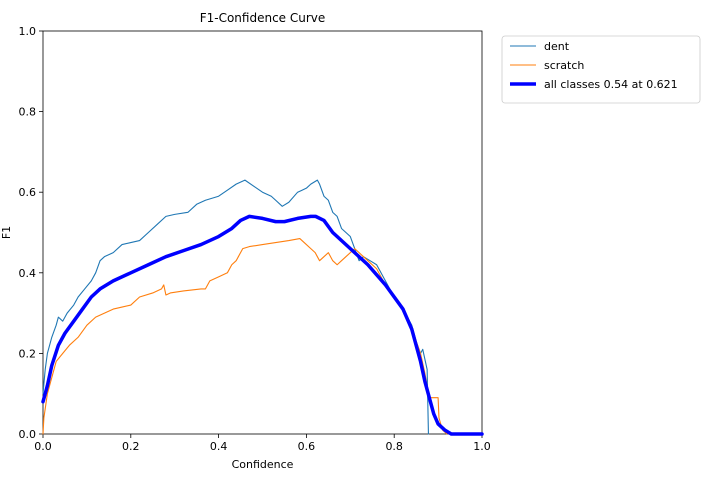 The width and height of the screenshot is (725, 490). What do you see at coordinates (307, 446) in the screenshot?
I see `x-tick-label: 0.6` at bounding box center [307, 446].